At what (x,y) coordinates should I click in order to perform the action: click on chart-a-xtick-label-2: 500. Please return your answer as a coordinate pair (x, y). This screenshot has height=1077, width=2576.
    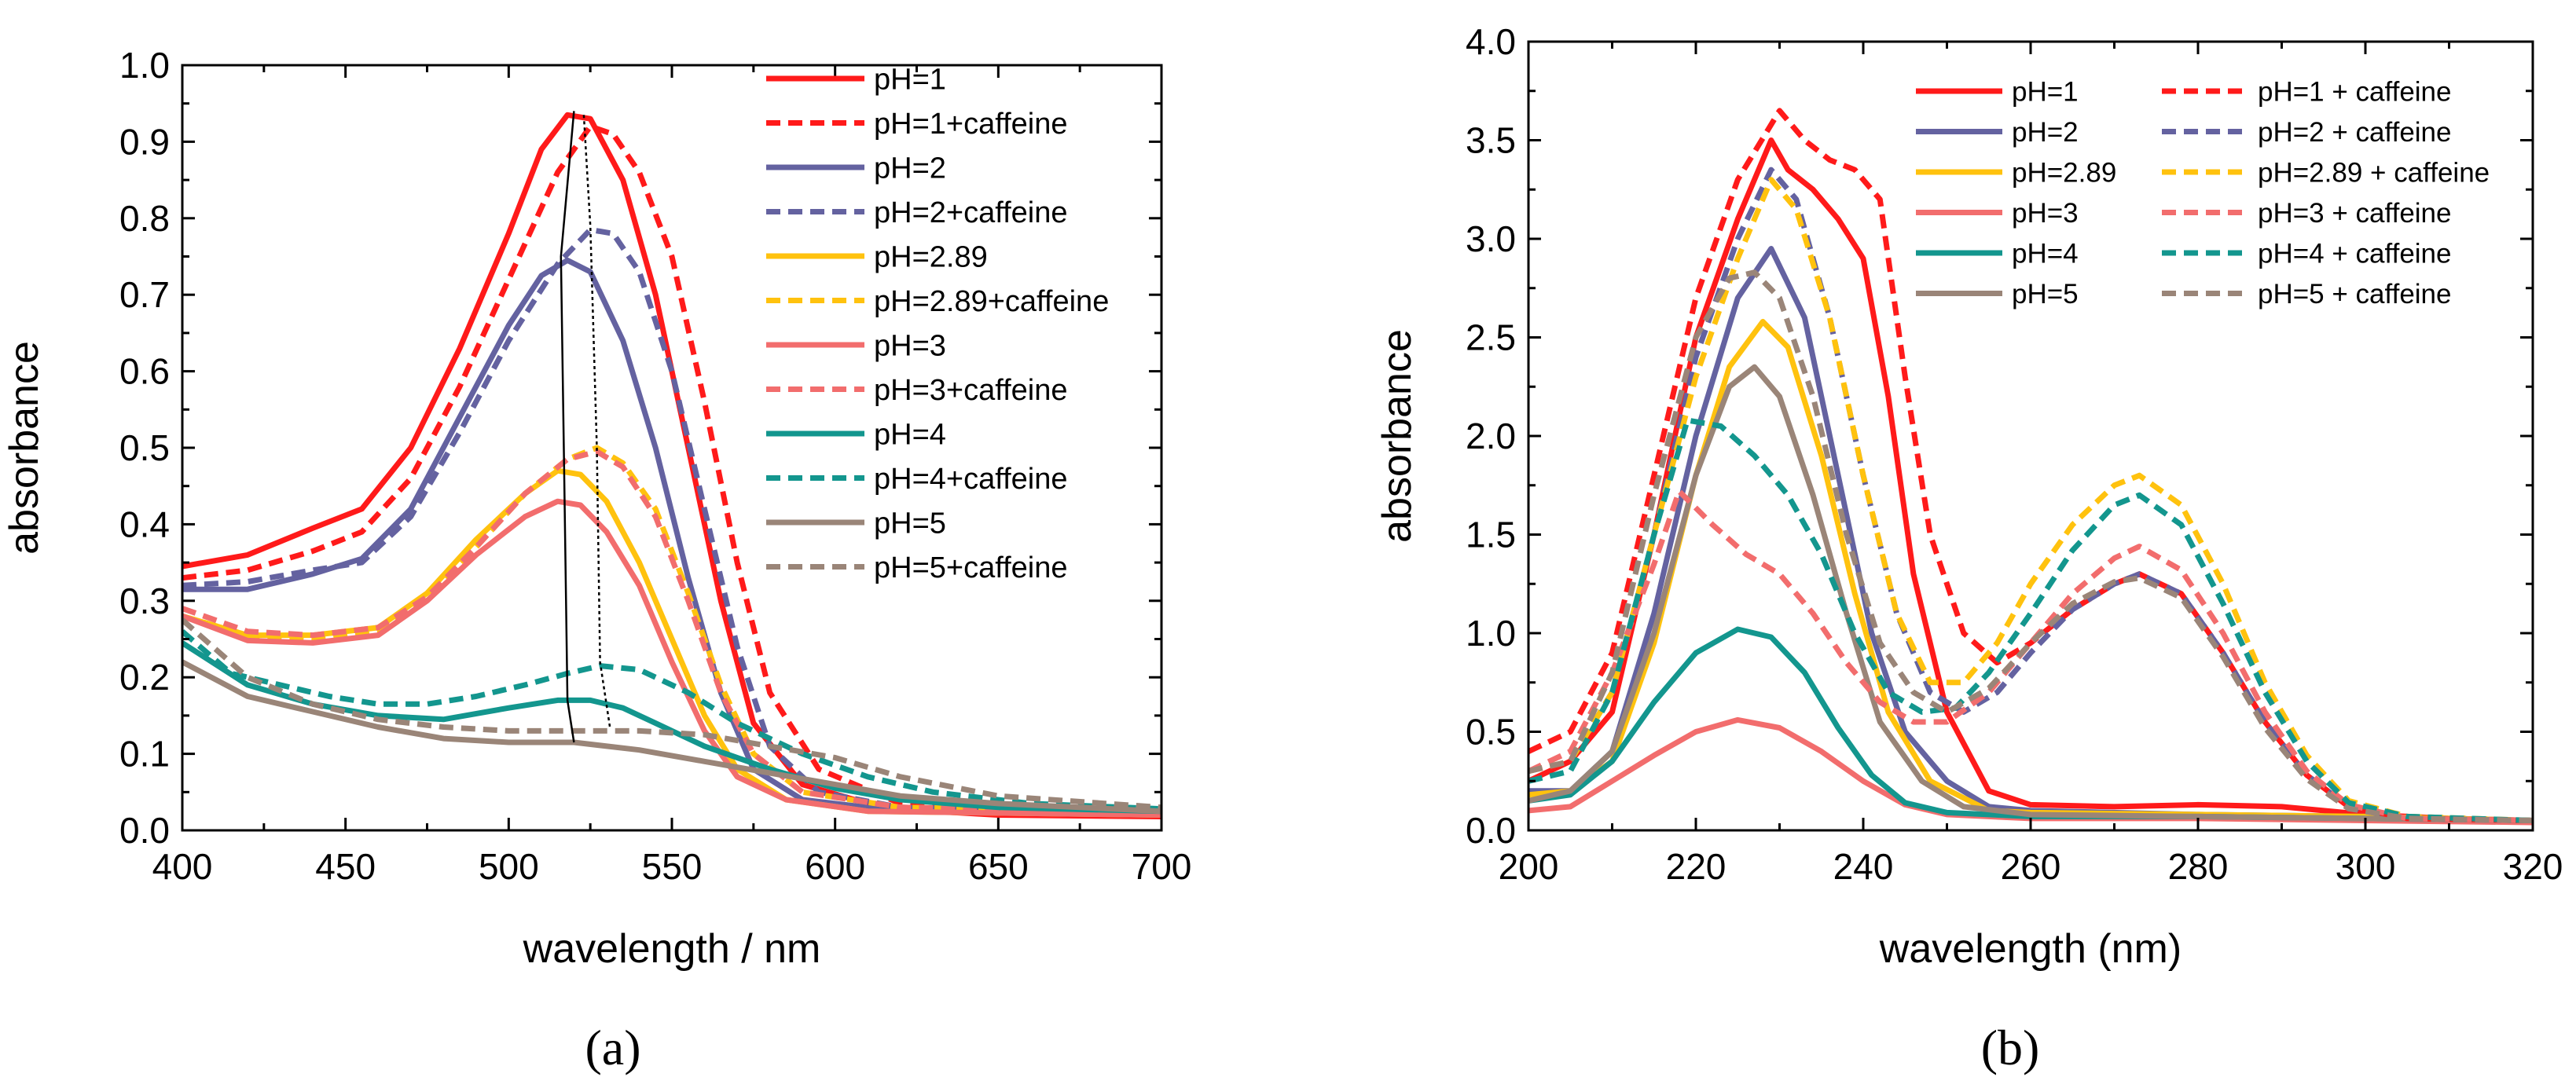
    Looking at the image, I should click on (509, 866).